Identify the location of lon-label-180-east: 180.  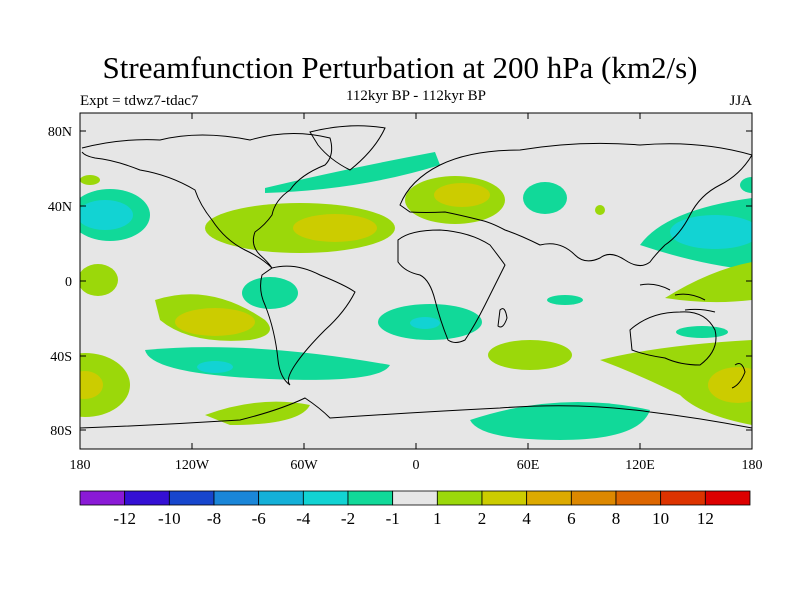
(752, 465).